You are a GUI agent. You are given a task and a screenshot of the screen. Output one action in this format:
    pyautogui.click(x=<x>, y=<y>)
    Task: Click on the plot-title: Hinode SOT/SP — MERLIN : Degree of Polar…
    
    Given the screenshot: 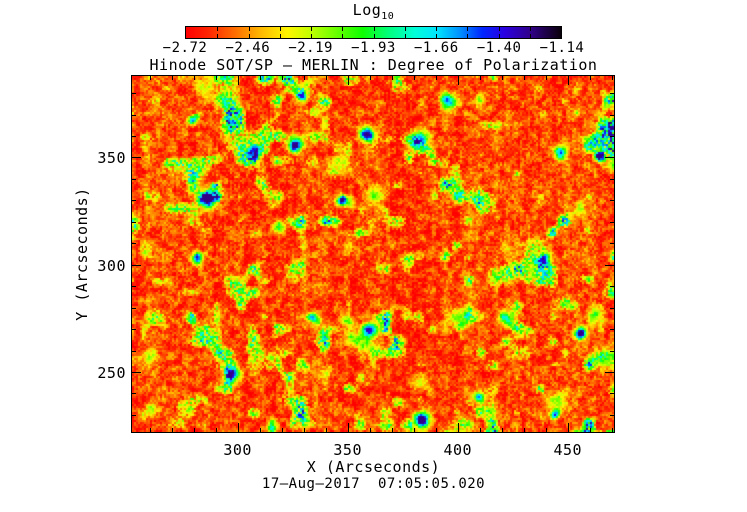 What is the action you would take?
    pyautogui.click(x=373, y=65)
    